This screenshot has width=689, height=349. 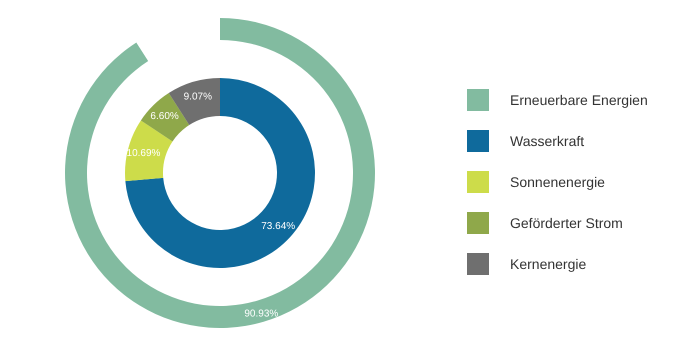 What do you see at coordinates (278, 226) in the screenshot?
I see `data-label: 73.64%` at bounding box center [278, 226].